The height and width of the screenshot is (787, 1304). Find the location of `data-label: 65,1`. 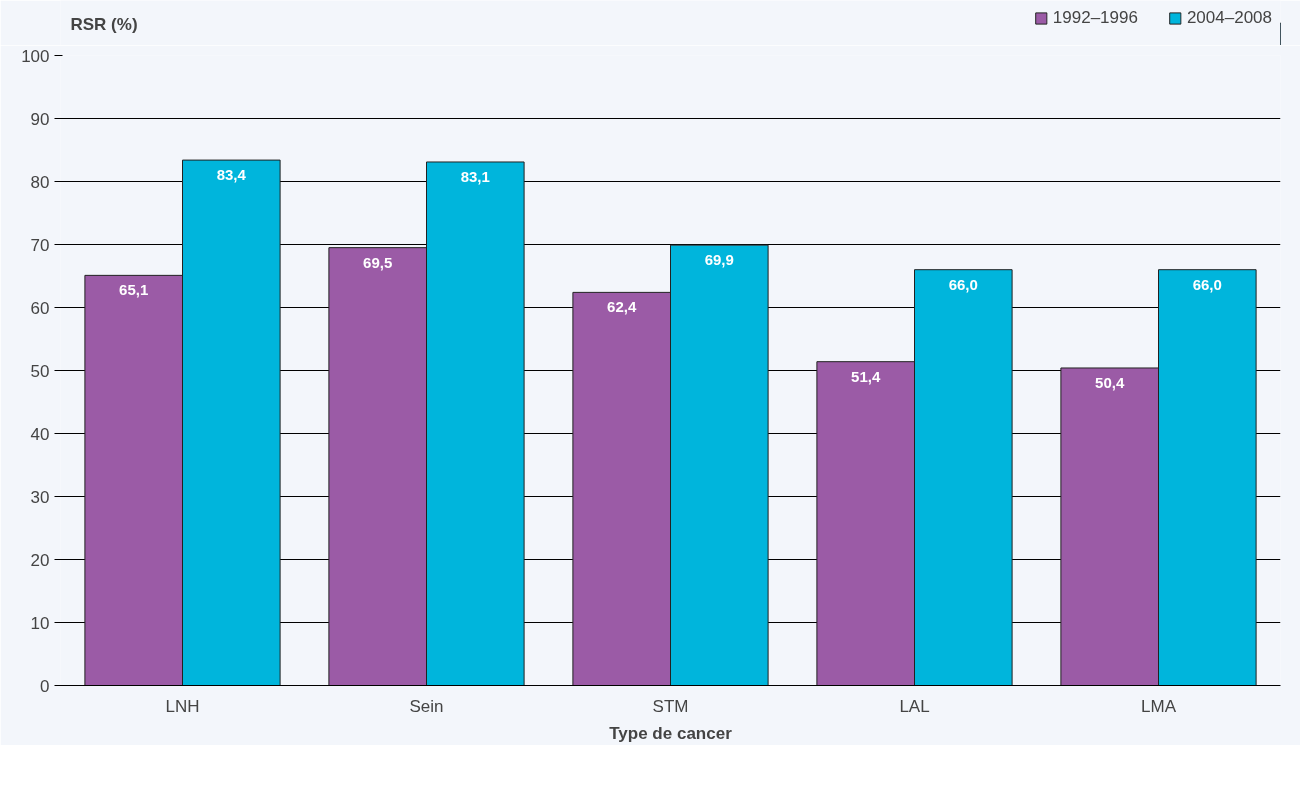

data-label: 65,1 is located at coordinates (134, 290).